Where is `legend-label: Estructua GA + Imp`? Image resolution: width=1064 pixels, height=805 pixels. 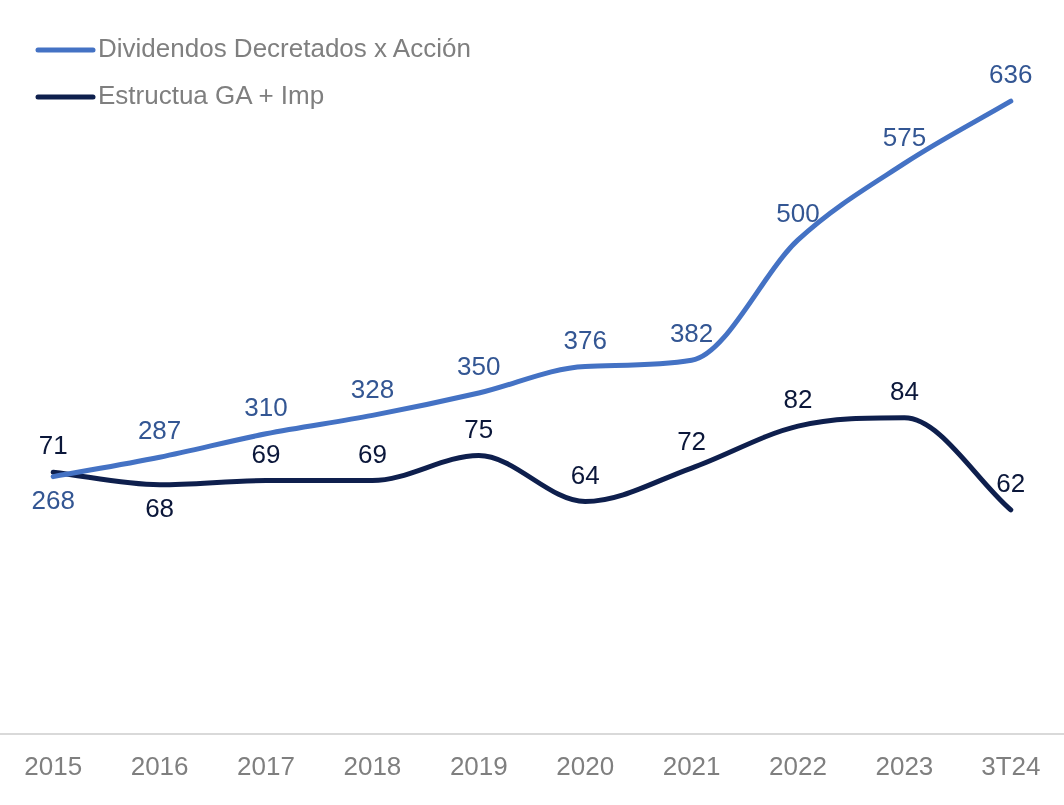
legend-label: Estructua GA + Imp is located at coordinates (211, 95).